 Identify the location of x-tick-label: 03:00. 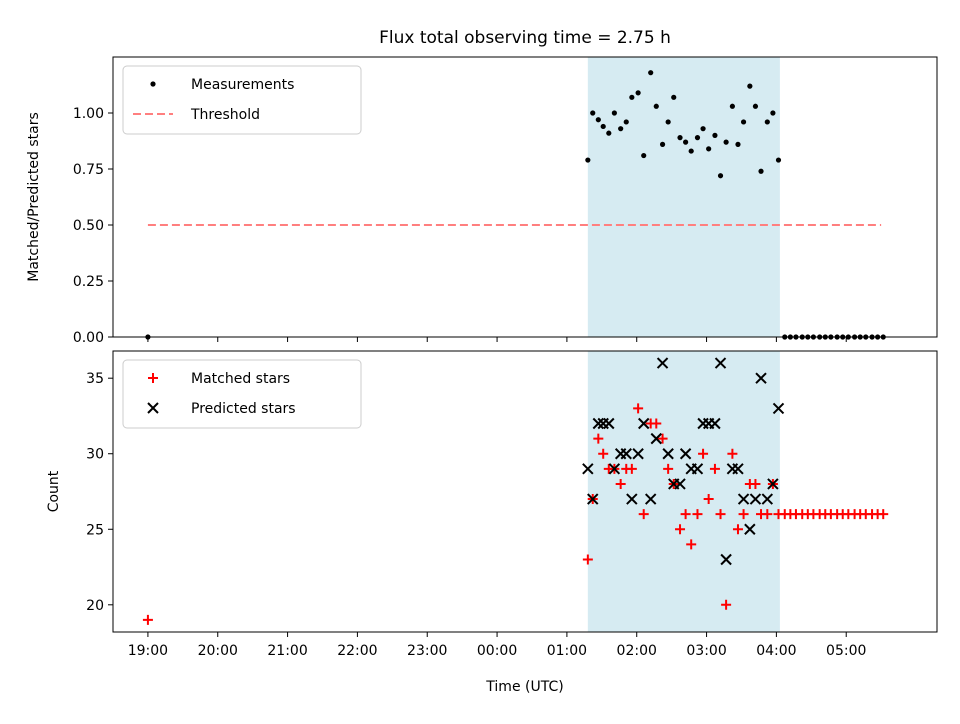
(706, 651).